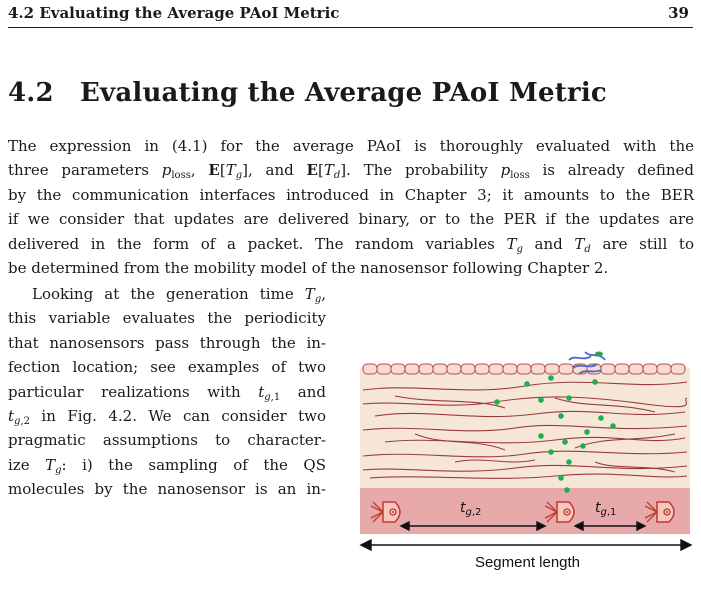 This screenshot has width=701, height=592. What do you see at coordinates (524, 369) in the screenshot?
I see `epithelial-cells` at bounding box center [524, 369].